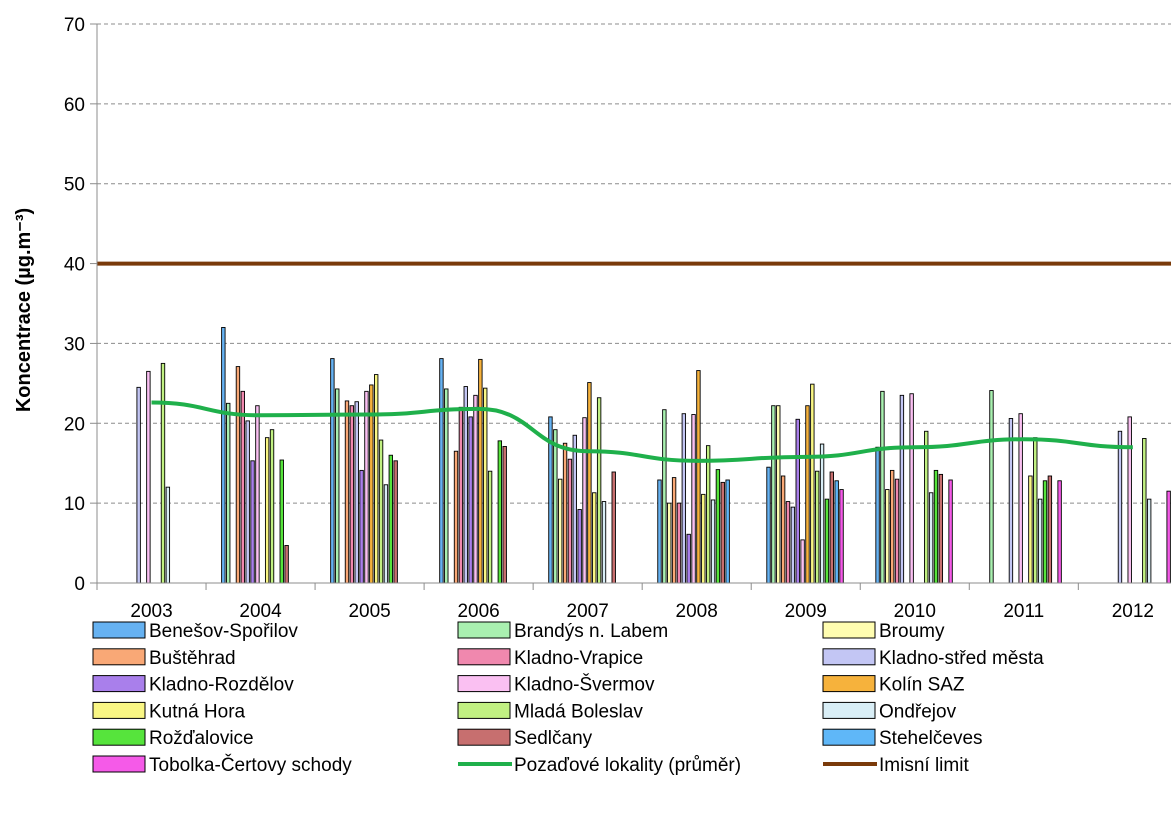 This screenshot has width=1171, height=824. I want to click on x-tick-label: 2004, so click(260, 611).